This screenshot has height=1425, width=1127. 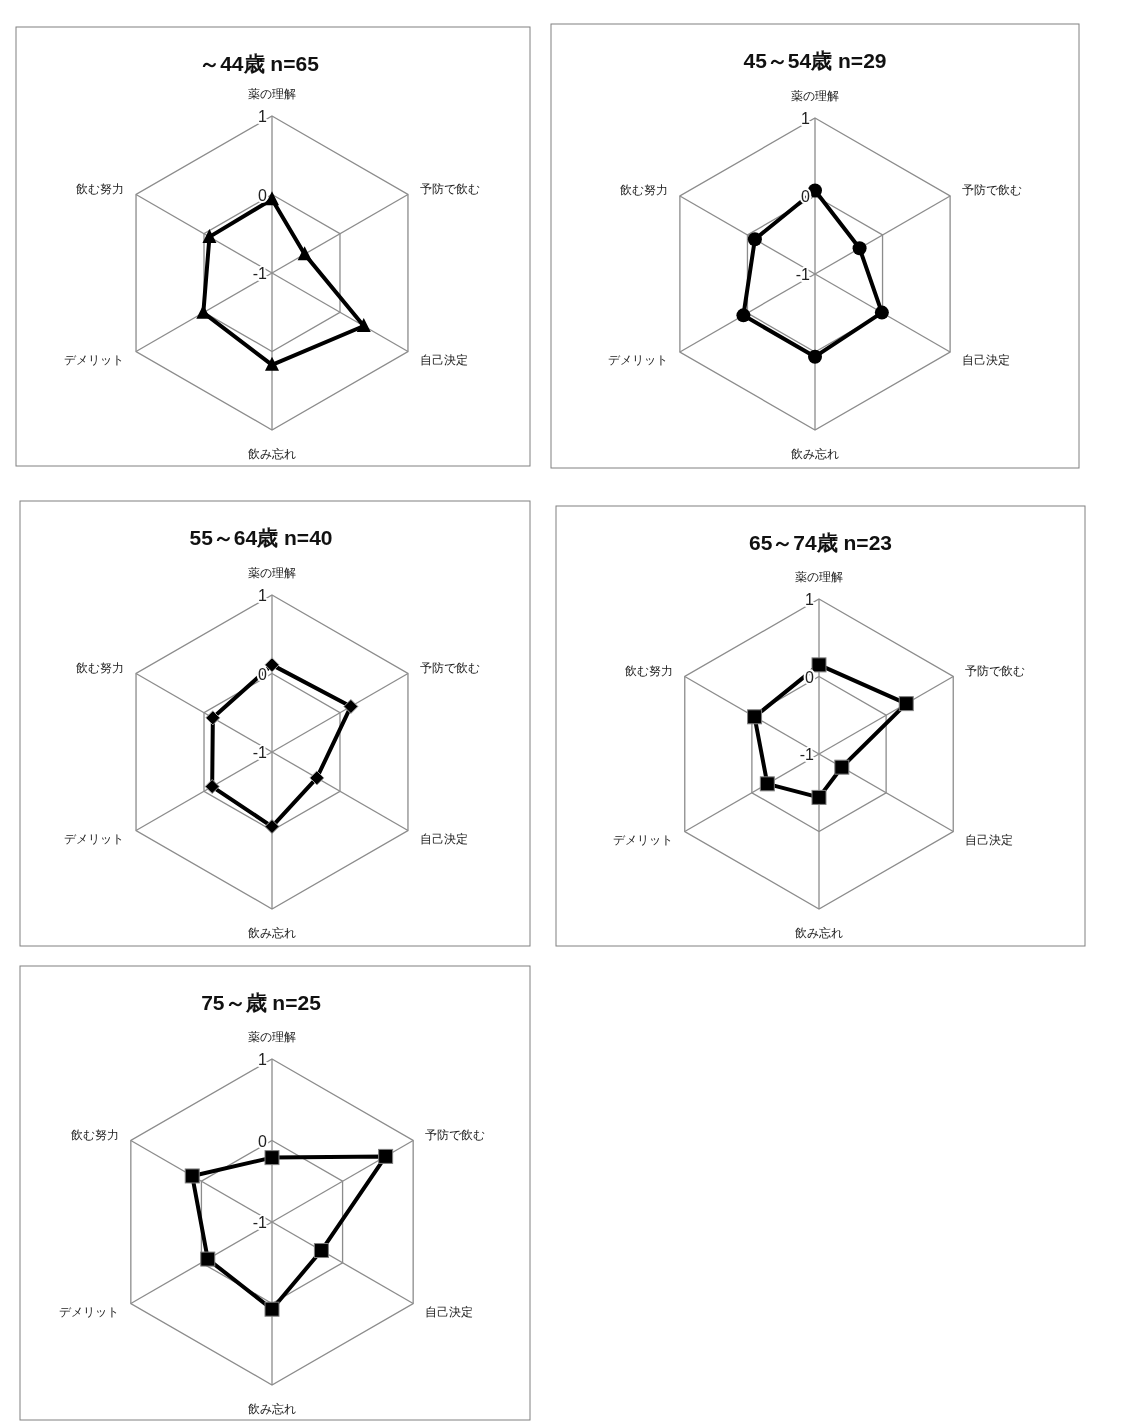 I want to click on chart-title: 45～54歳 n=29, so click(x=815, y=60).